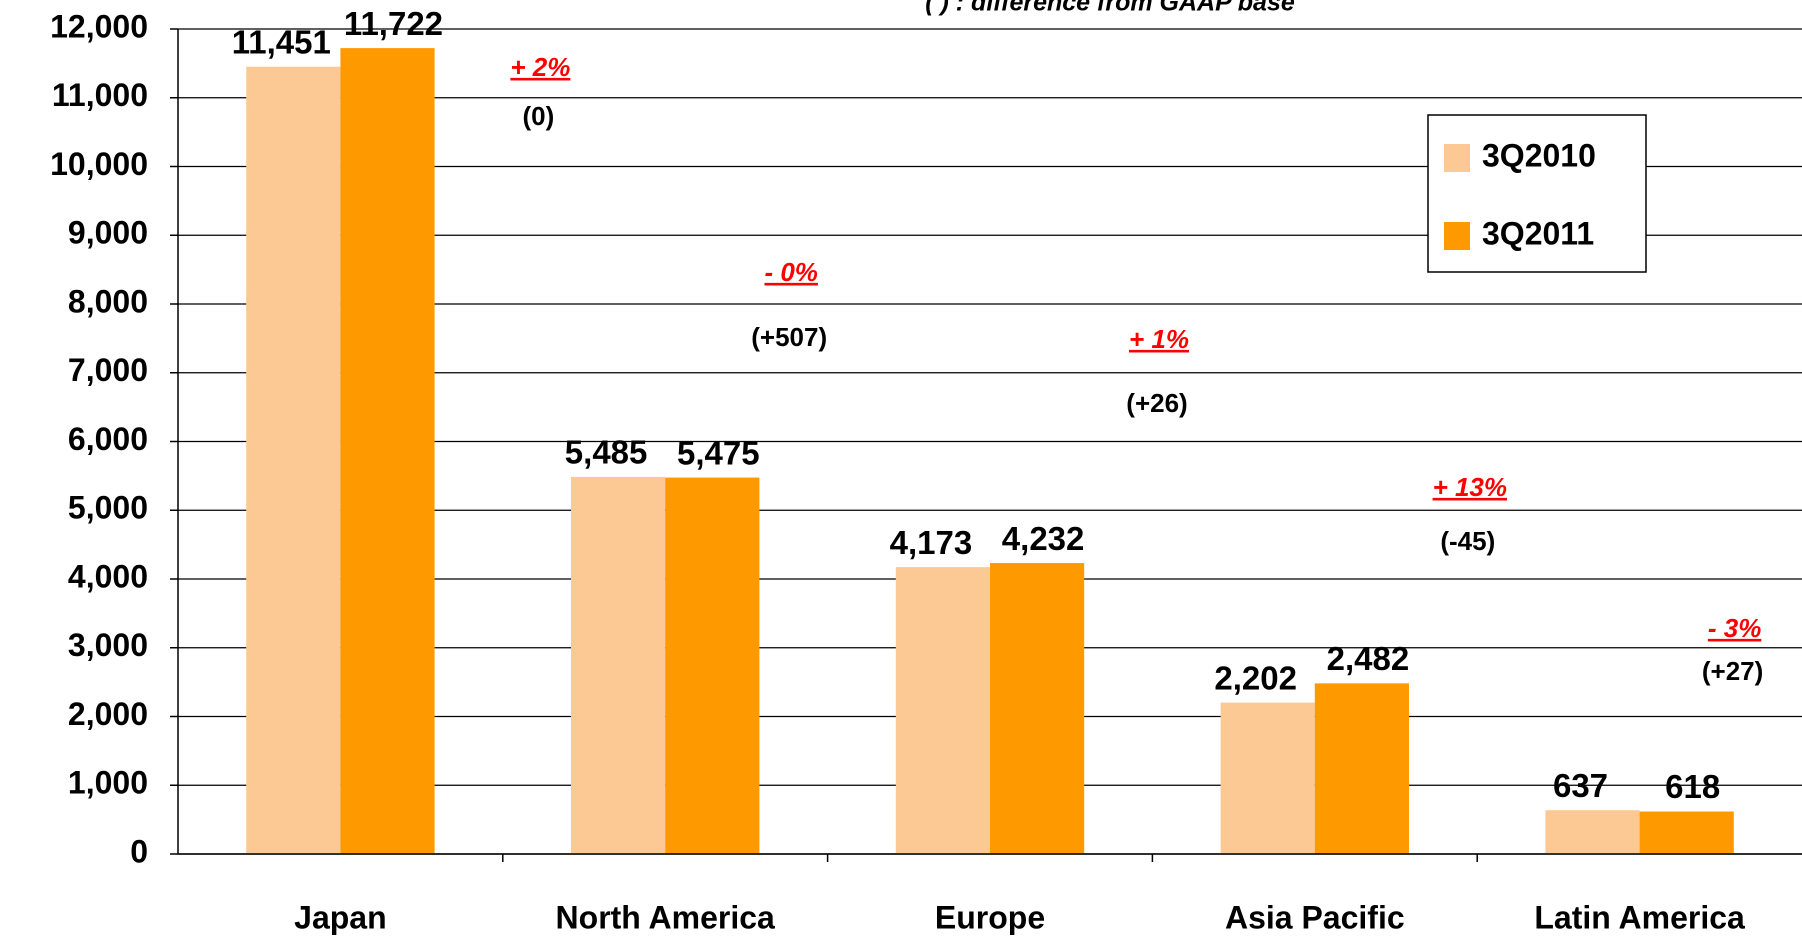 The image size is (1802, 938). I want to click on value-label: 618, so click(1692, 786).